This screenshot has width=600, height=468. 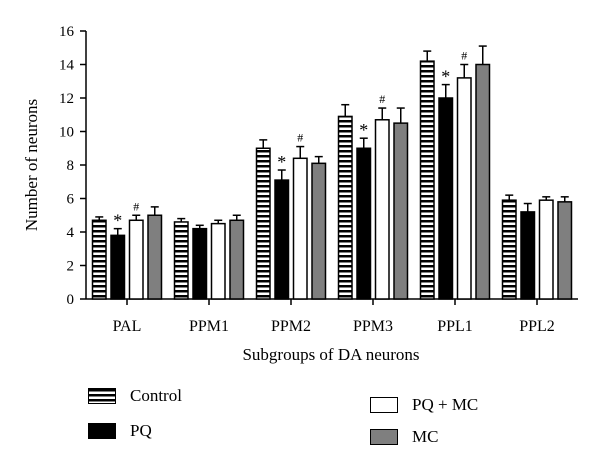 I want to click on x-tick-label: PPM1, so click(x=209, y=326).